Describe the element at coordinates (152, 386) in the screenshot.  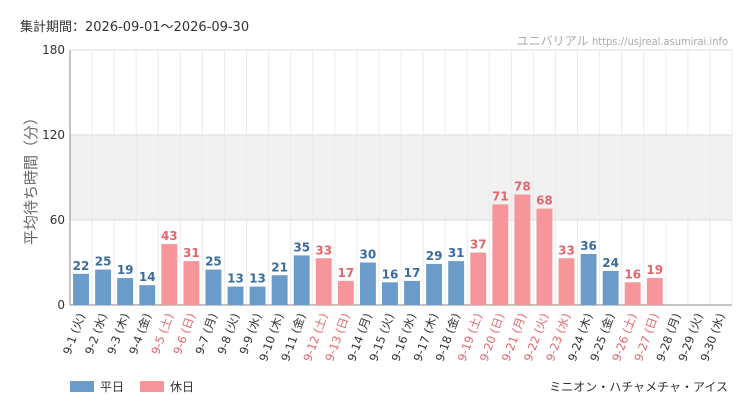
I see `legend-swatch-holiday` at that location.